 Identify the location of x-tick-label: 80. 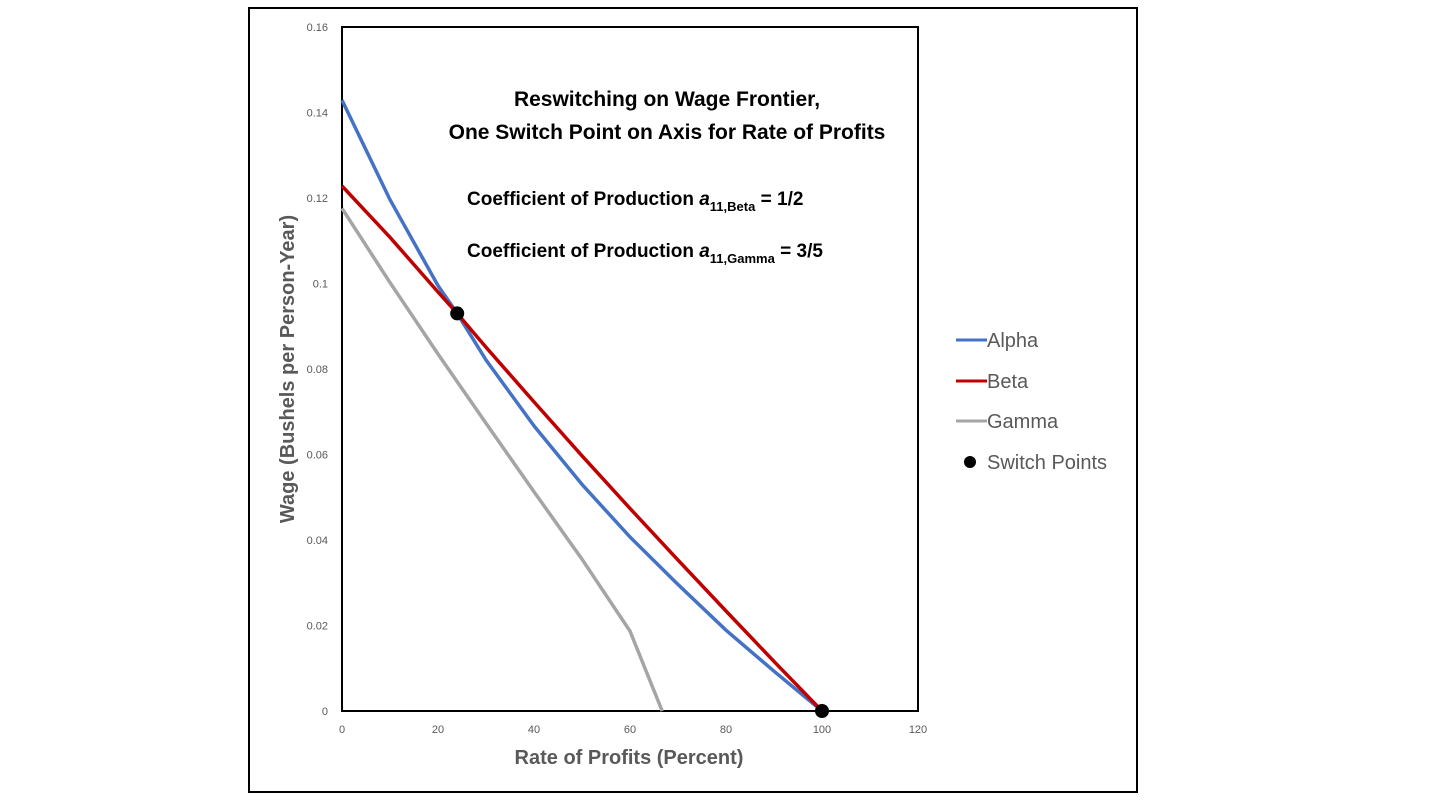
(726, 730).